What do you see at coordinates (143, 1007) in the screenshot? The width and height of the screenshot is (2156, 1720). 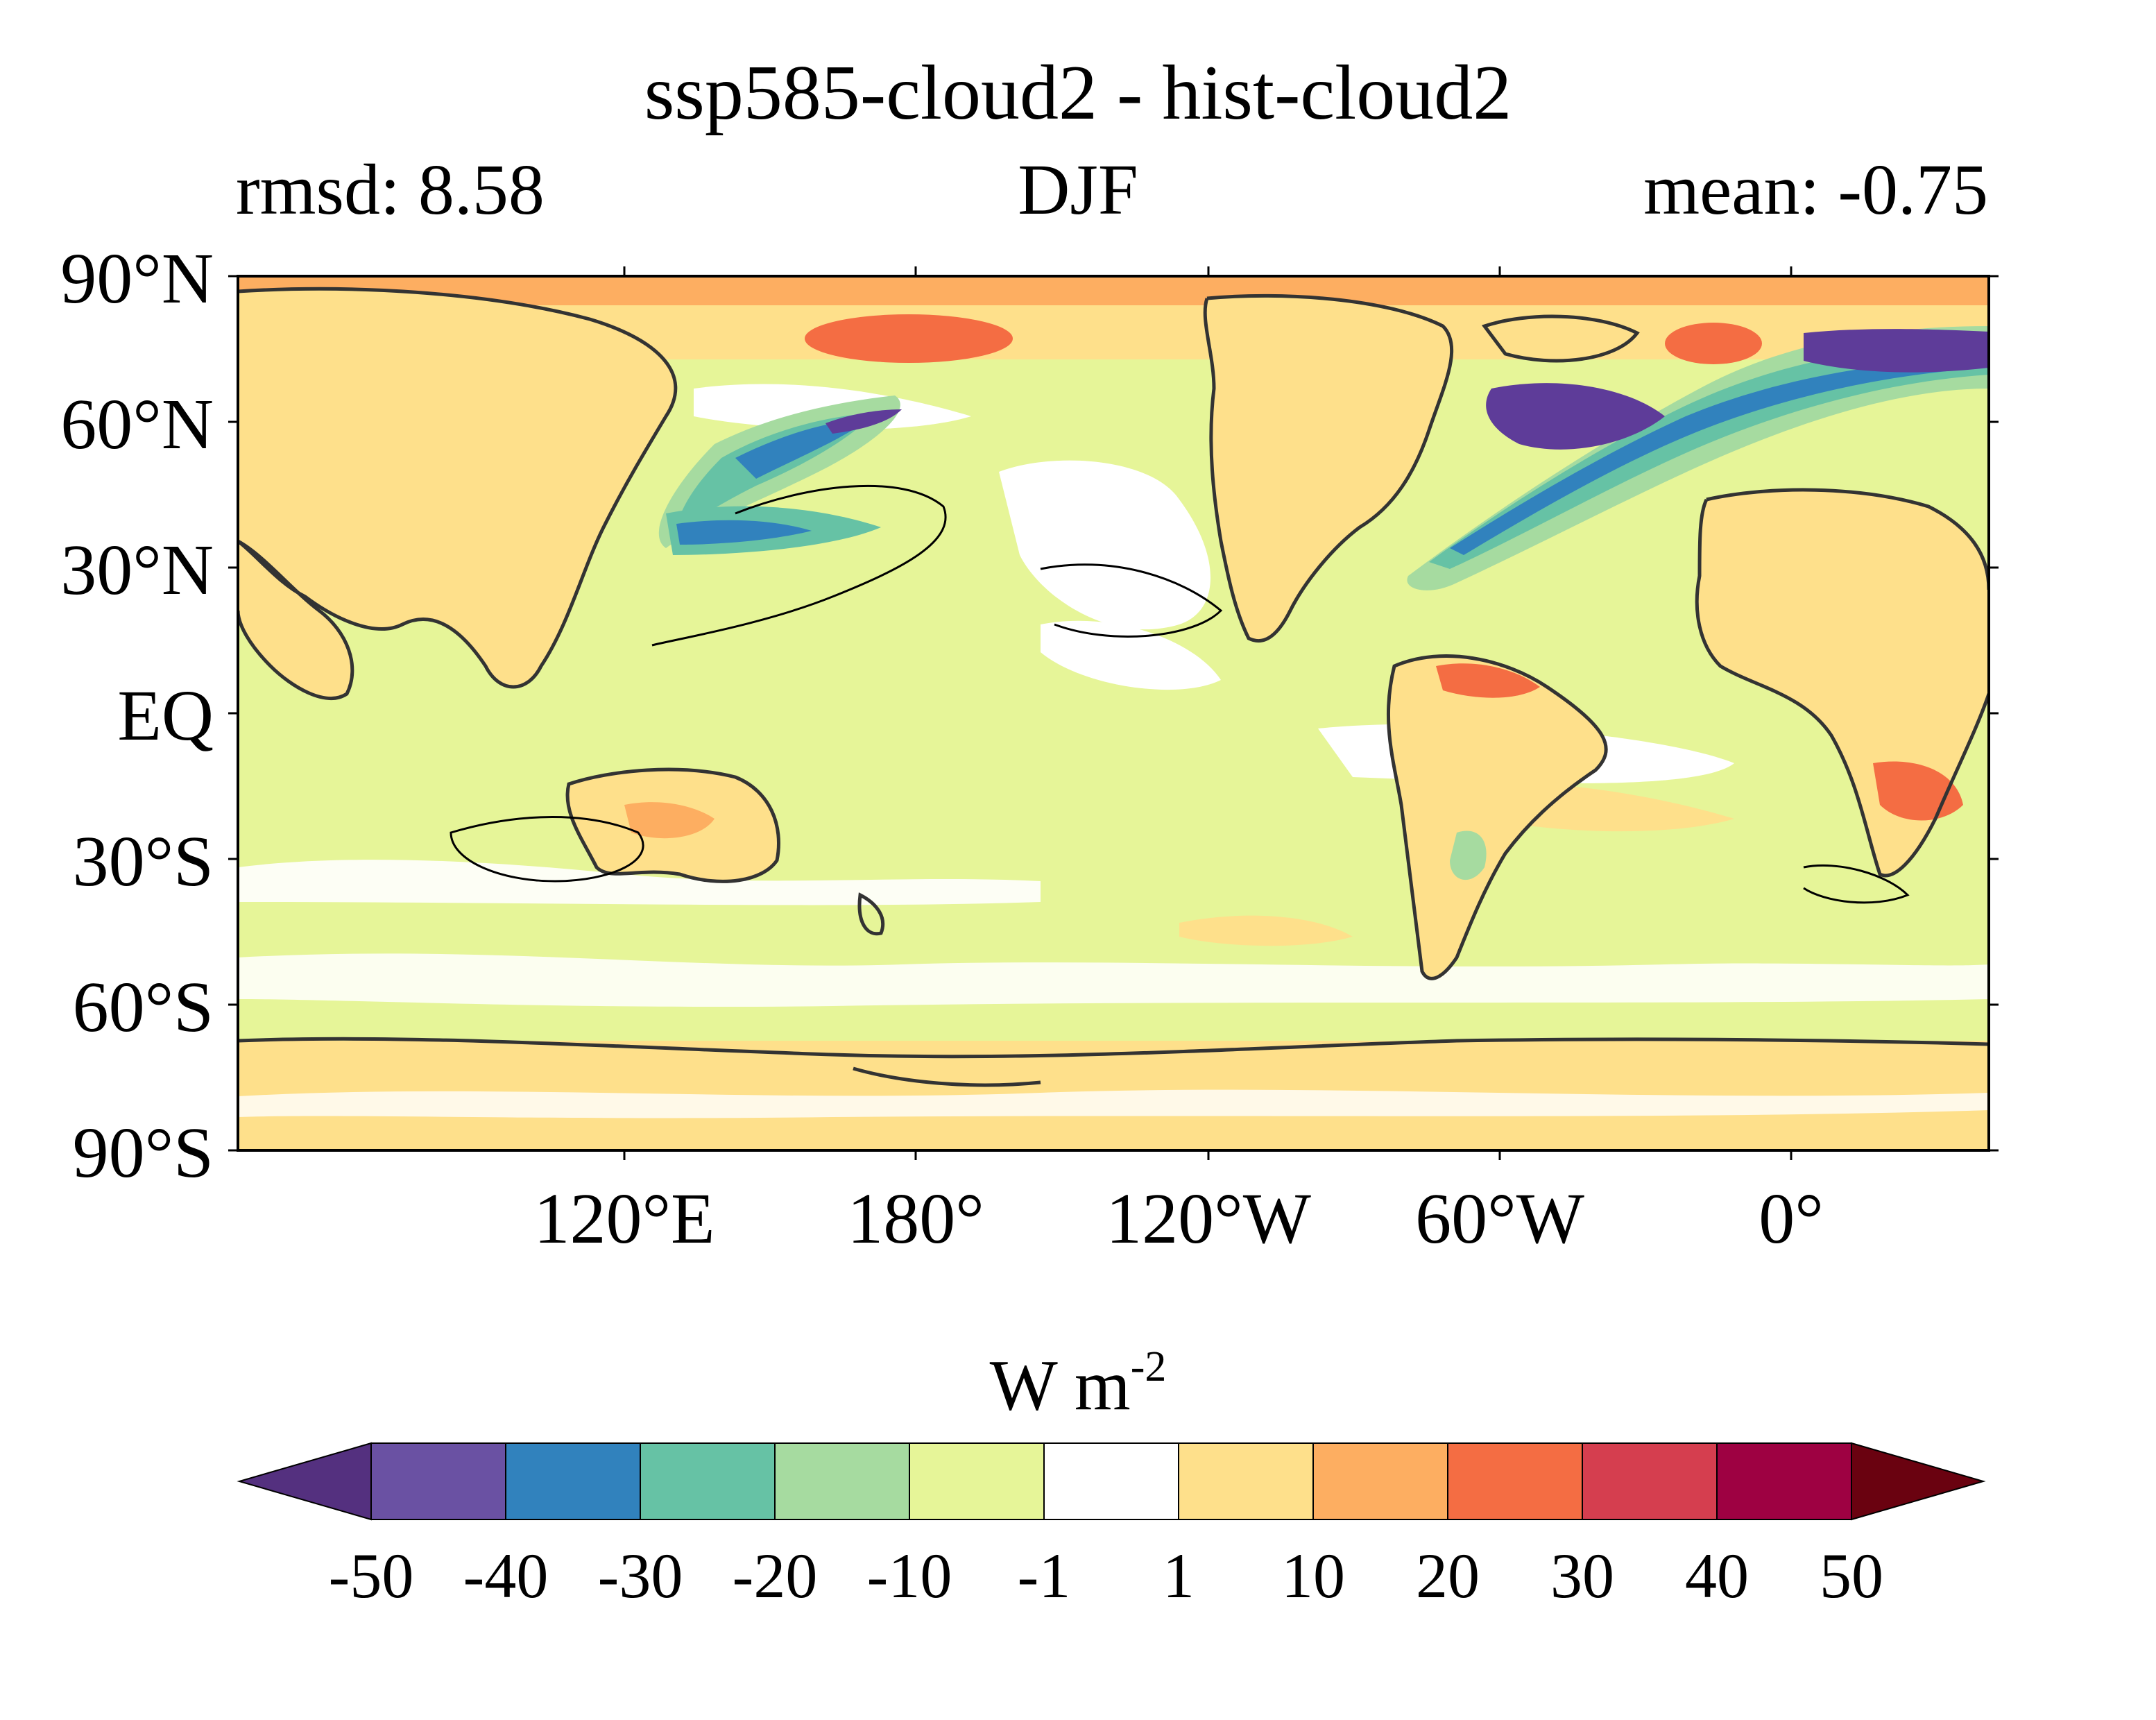 I see `lat-label-60s: 60°S` at bounding box center [143, 1007].